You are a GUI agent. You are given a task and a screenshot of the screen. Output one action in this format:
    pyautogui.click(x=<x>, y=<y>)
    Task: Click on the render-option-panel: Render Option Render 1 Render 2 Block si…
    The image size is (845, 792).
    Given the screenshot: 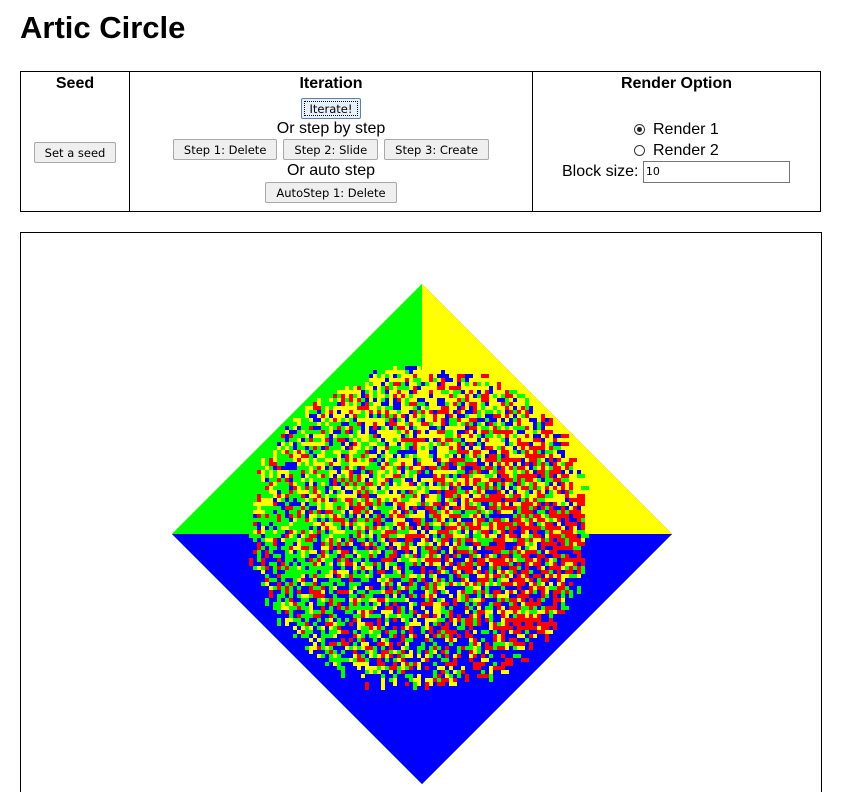 What is the action you would take?
    pyautogui.click(x=676, y=141)
    